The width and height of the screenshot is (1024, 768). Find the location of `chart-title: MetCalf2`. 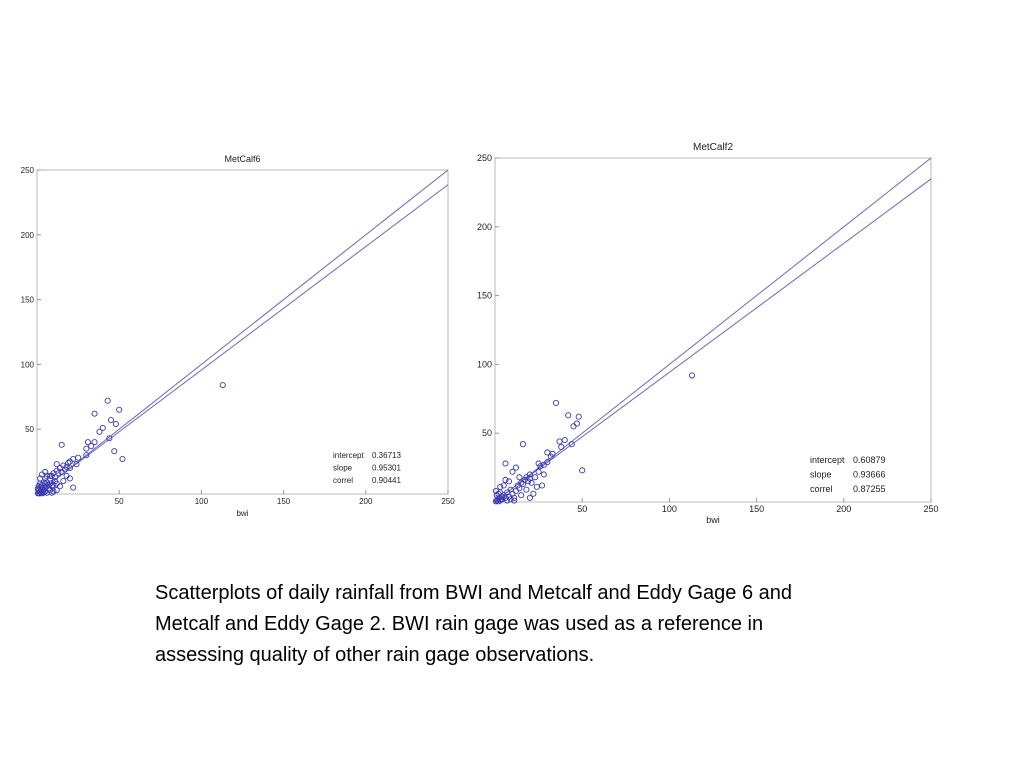

chart-title: MetCalf2 is located at coordinates (713, 147).